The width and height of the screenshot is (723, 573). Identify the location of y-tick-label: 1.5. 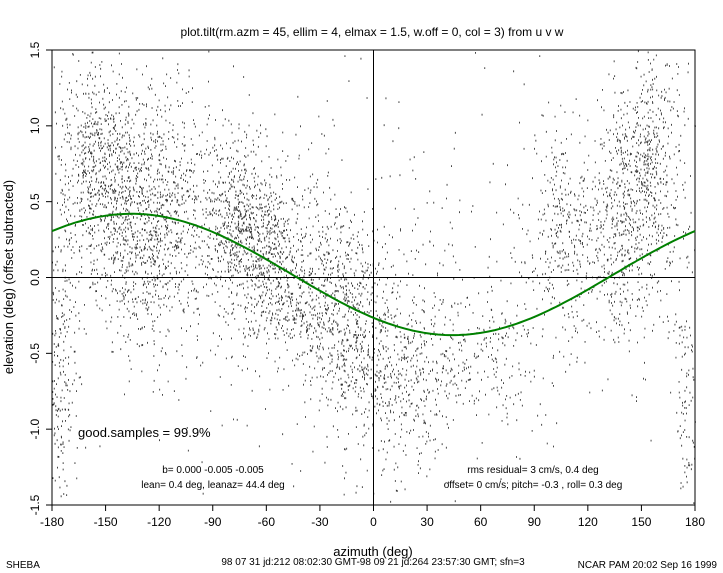
(35, 49).